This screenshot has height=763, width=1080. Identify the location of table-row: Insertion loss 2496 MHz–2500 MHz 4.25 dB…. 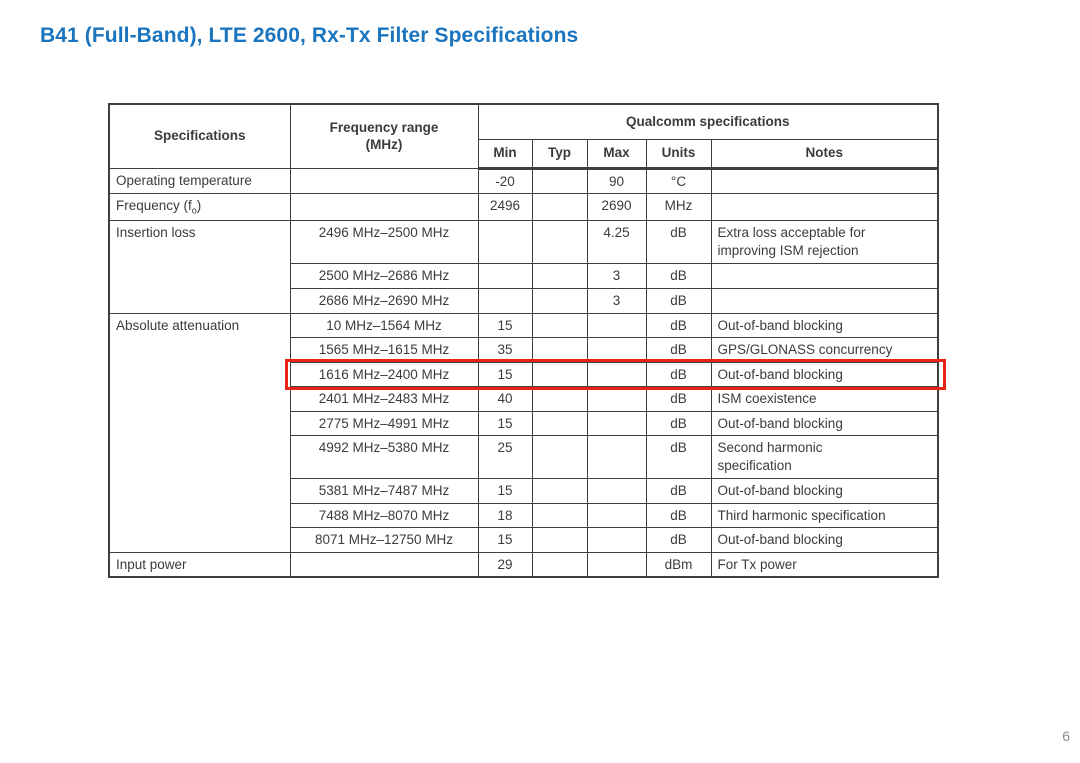
(523, 267).